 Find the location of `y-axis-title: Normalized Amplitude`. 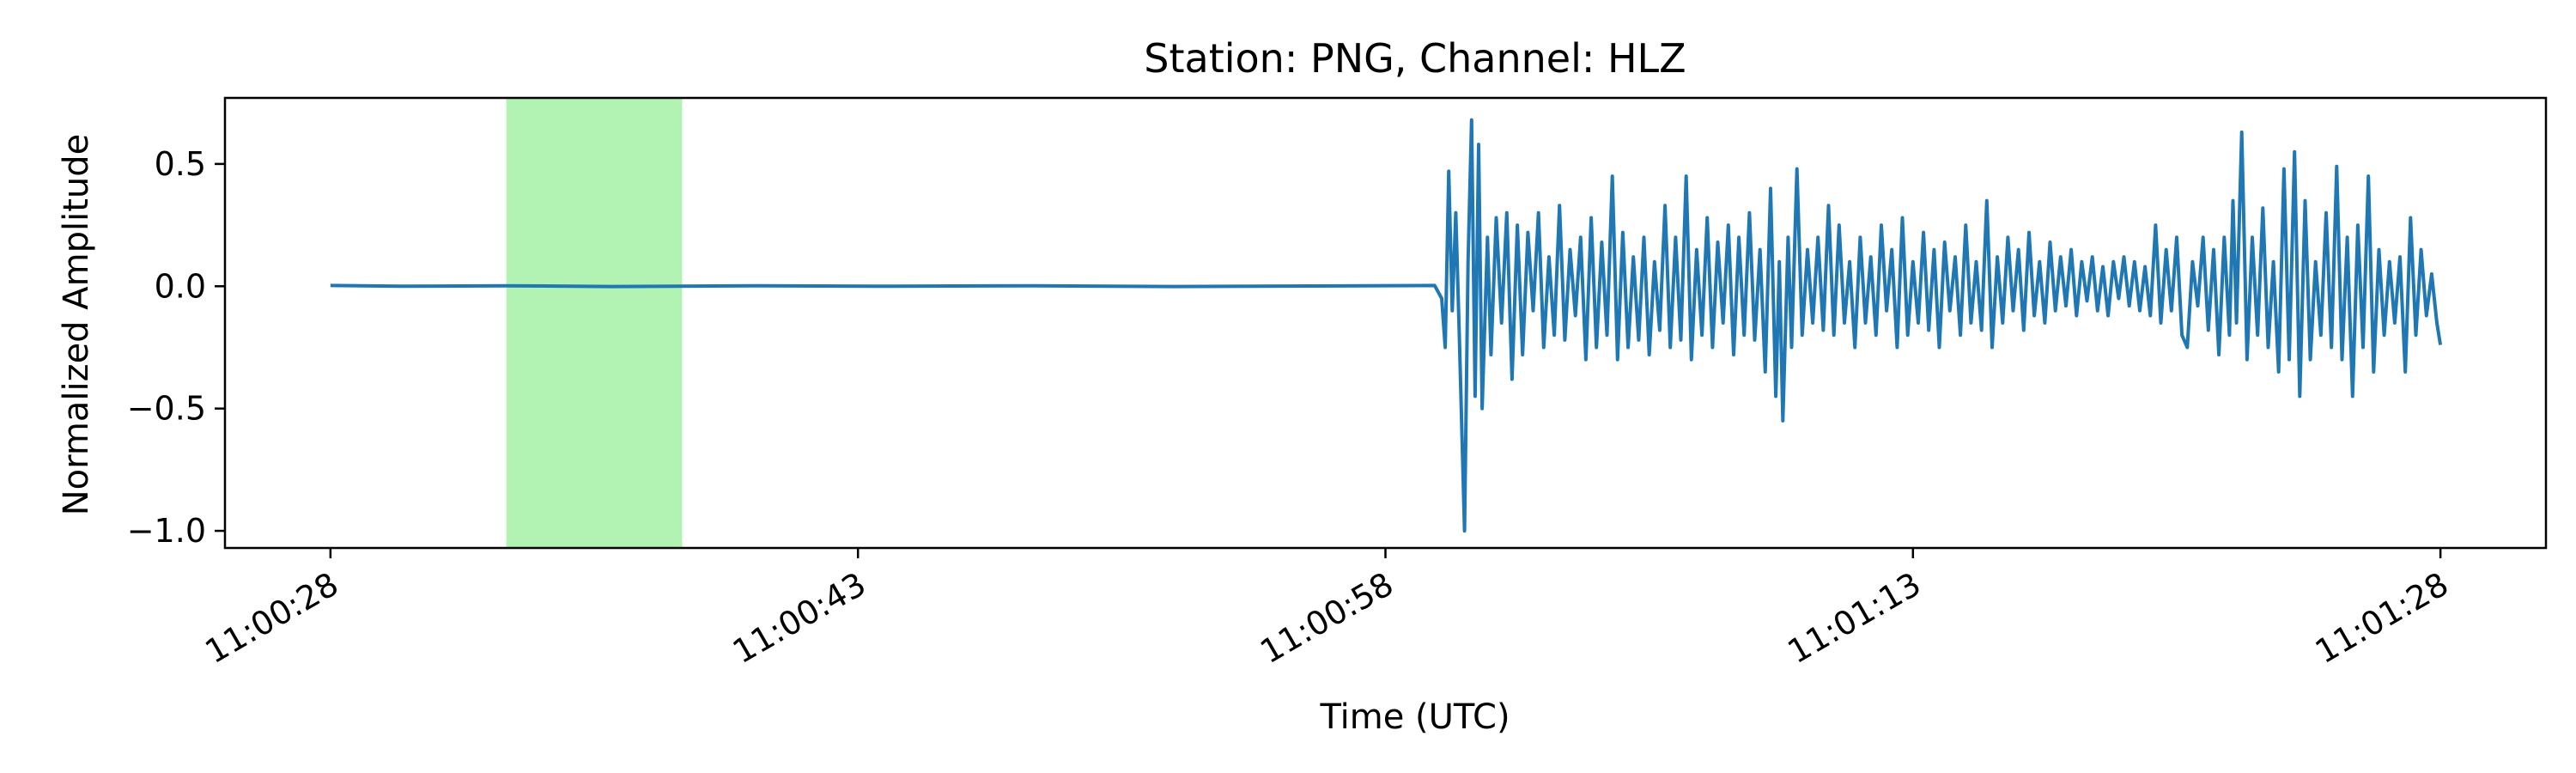

y-axis-title: Normalized Amplitude is located at coordinates (77, 325).